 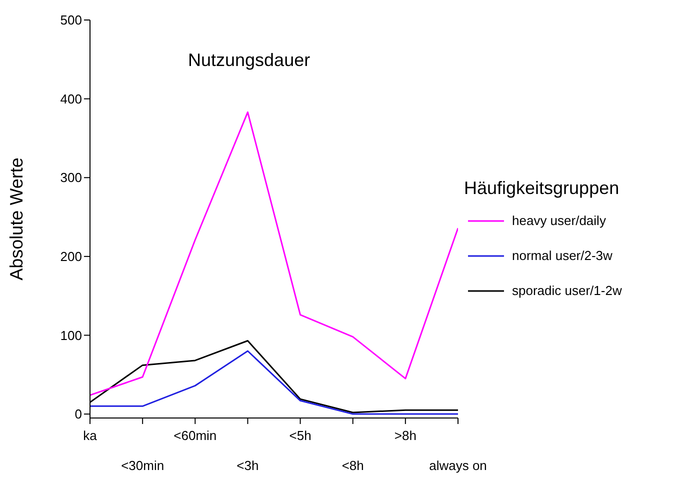 What do you see at coordinates (247, 465) in the screenshot?
I see `x-tick-label: <3h` at bounding box center [247, 465].